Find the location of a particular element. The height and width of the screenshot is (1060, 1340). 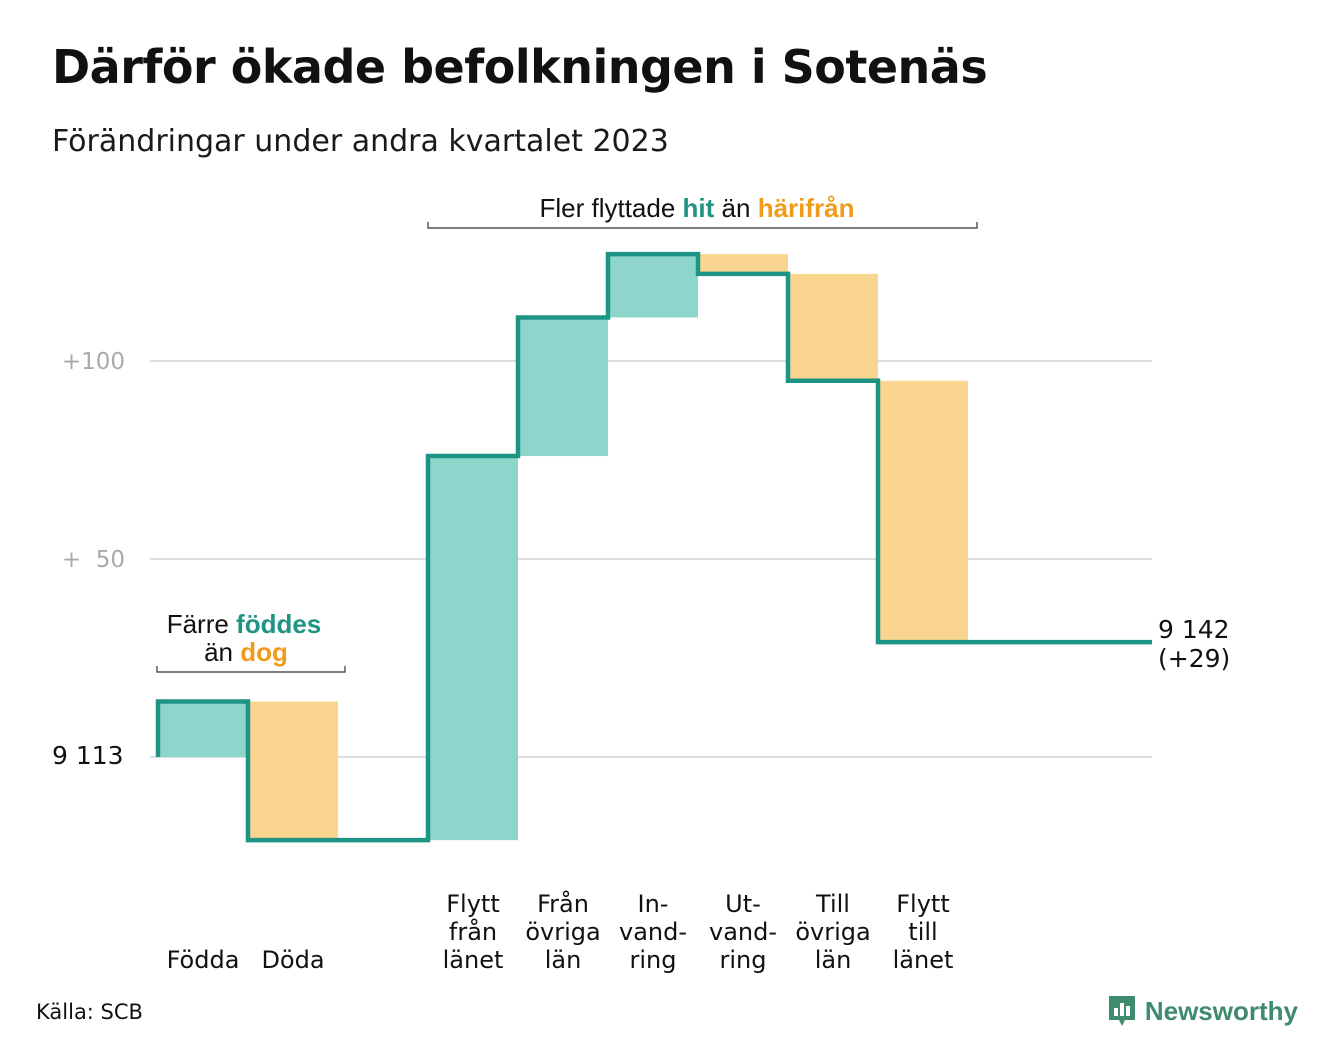

migration-annotation: Fler flyttade hit än härifrån is located at coordinates (702, 211).